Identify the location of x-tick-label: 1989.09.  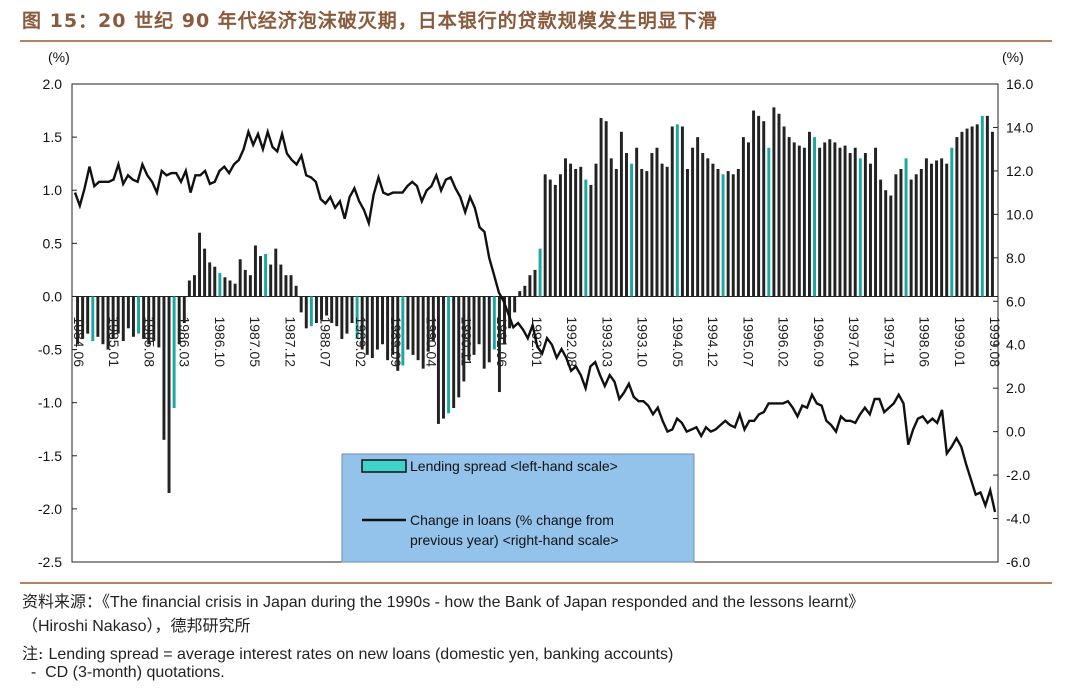
(396, 341).